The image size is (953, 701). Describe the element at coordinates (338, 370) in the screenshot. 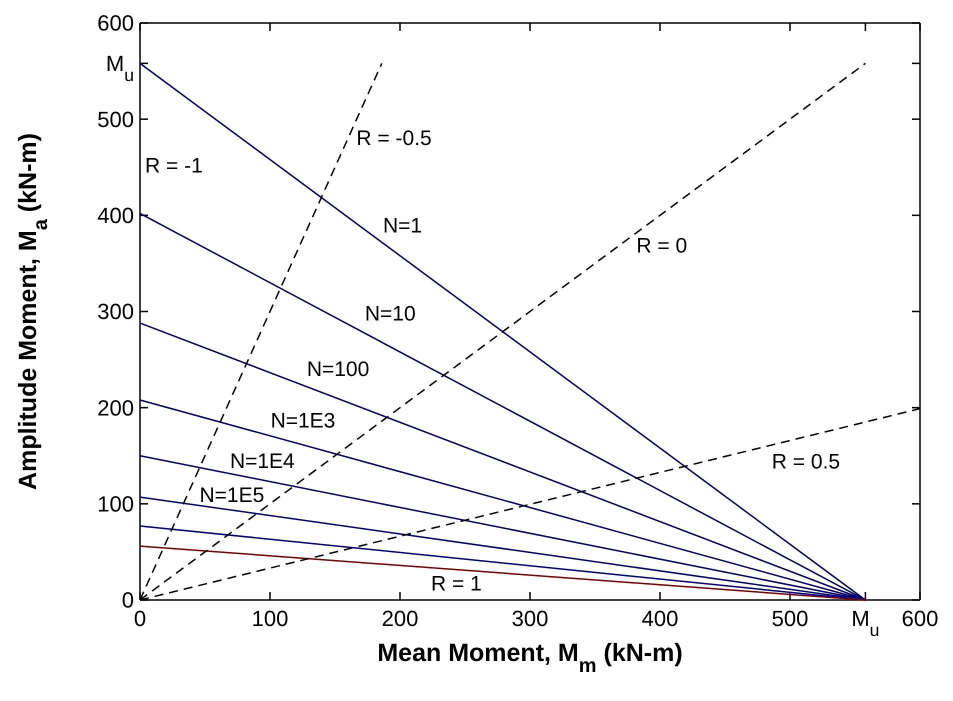

I see `series-label: N=100` at that location.